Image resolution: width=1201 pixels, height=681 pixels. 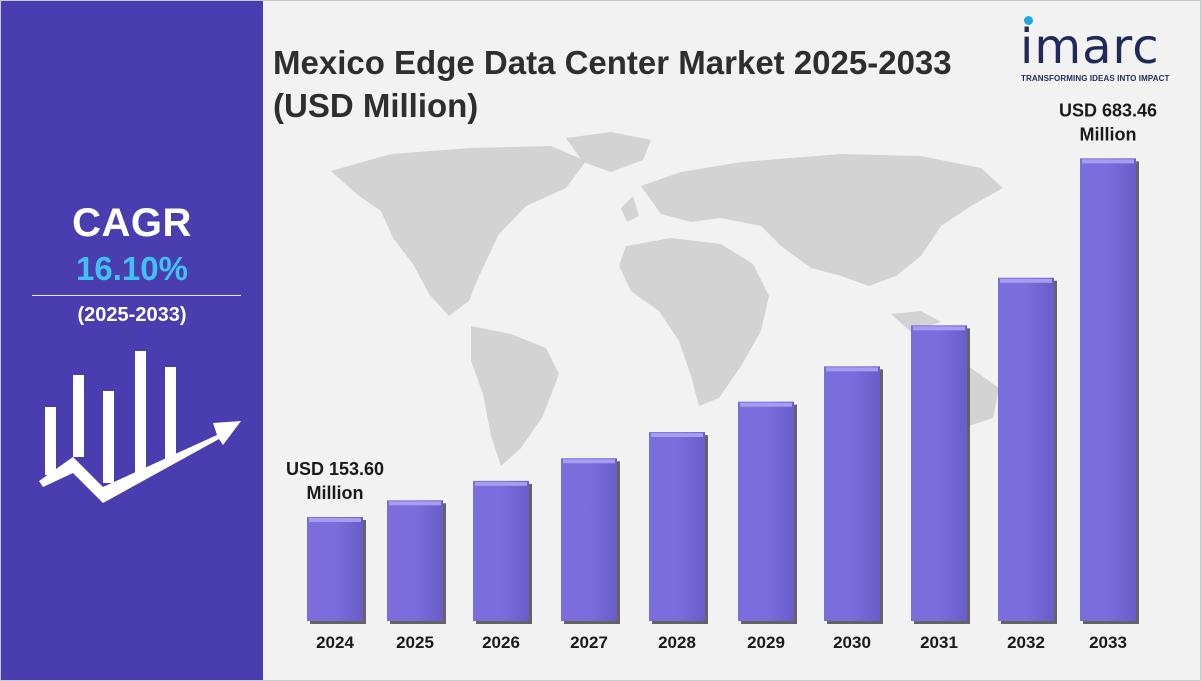 I want to click on cagr-value: 16.10%, so click(x=132, y=268).